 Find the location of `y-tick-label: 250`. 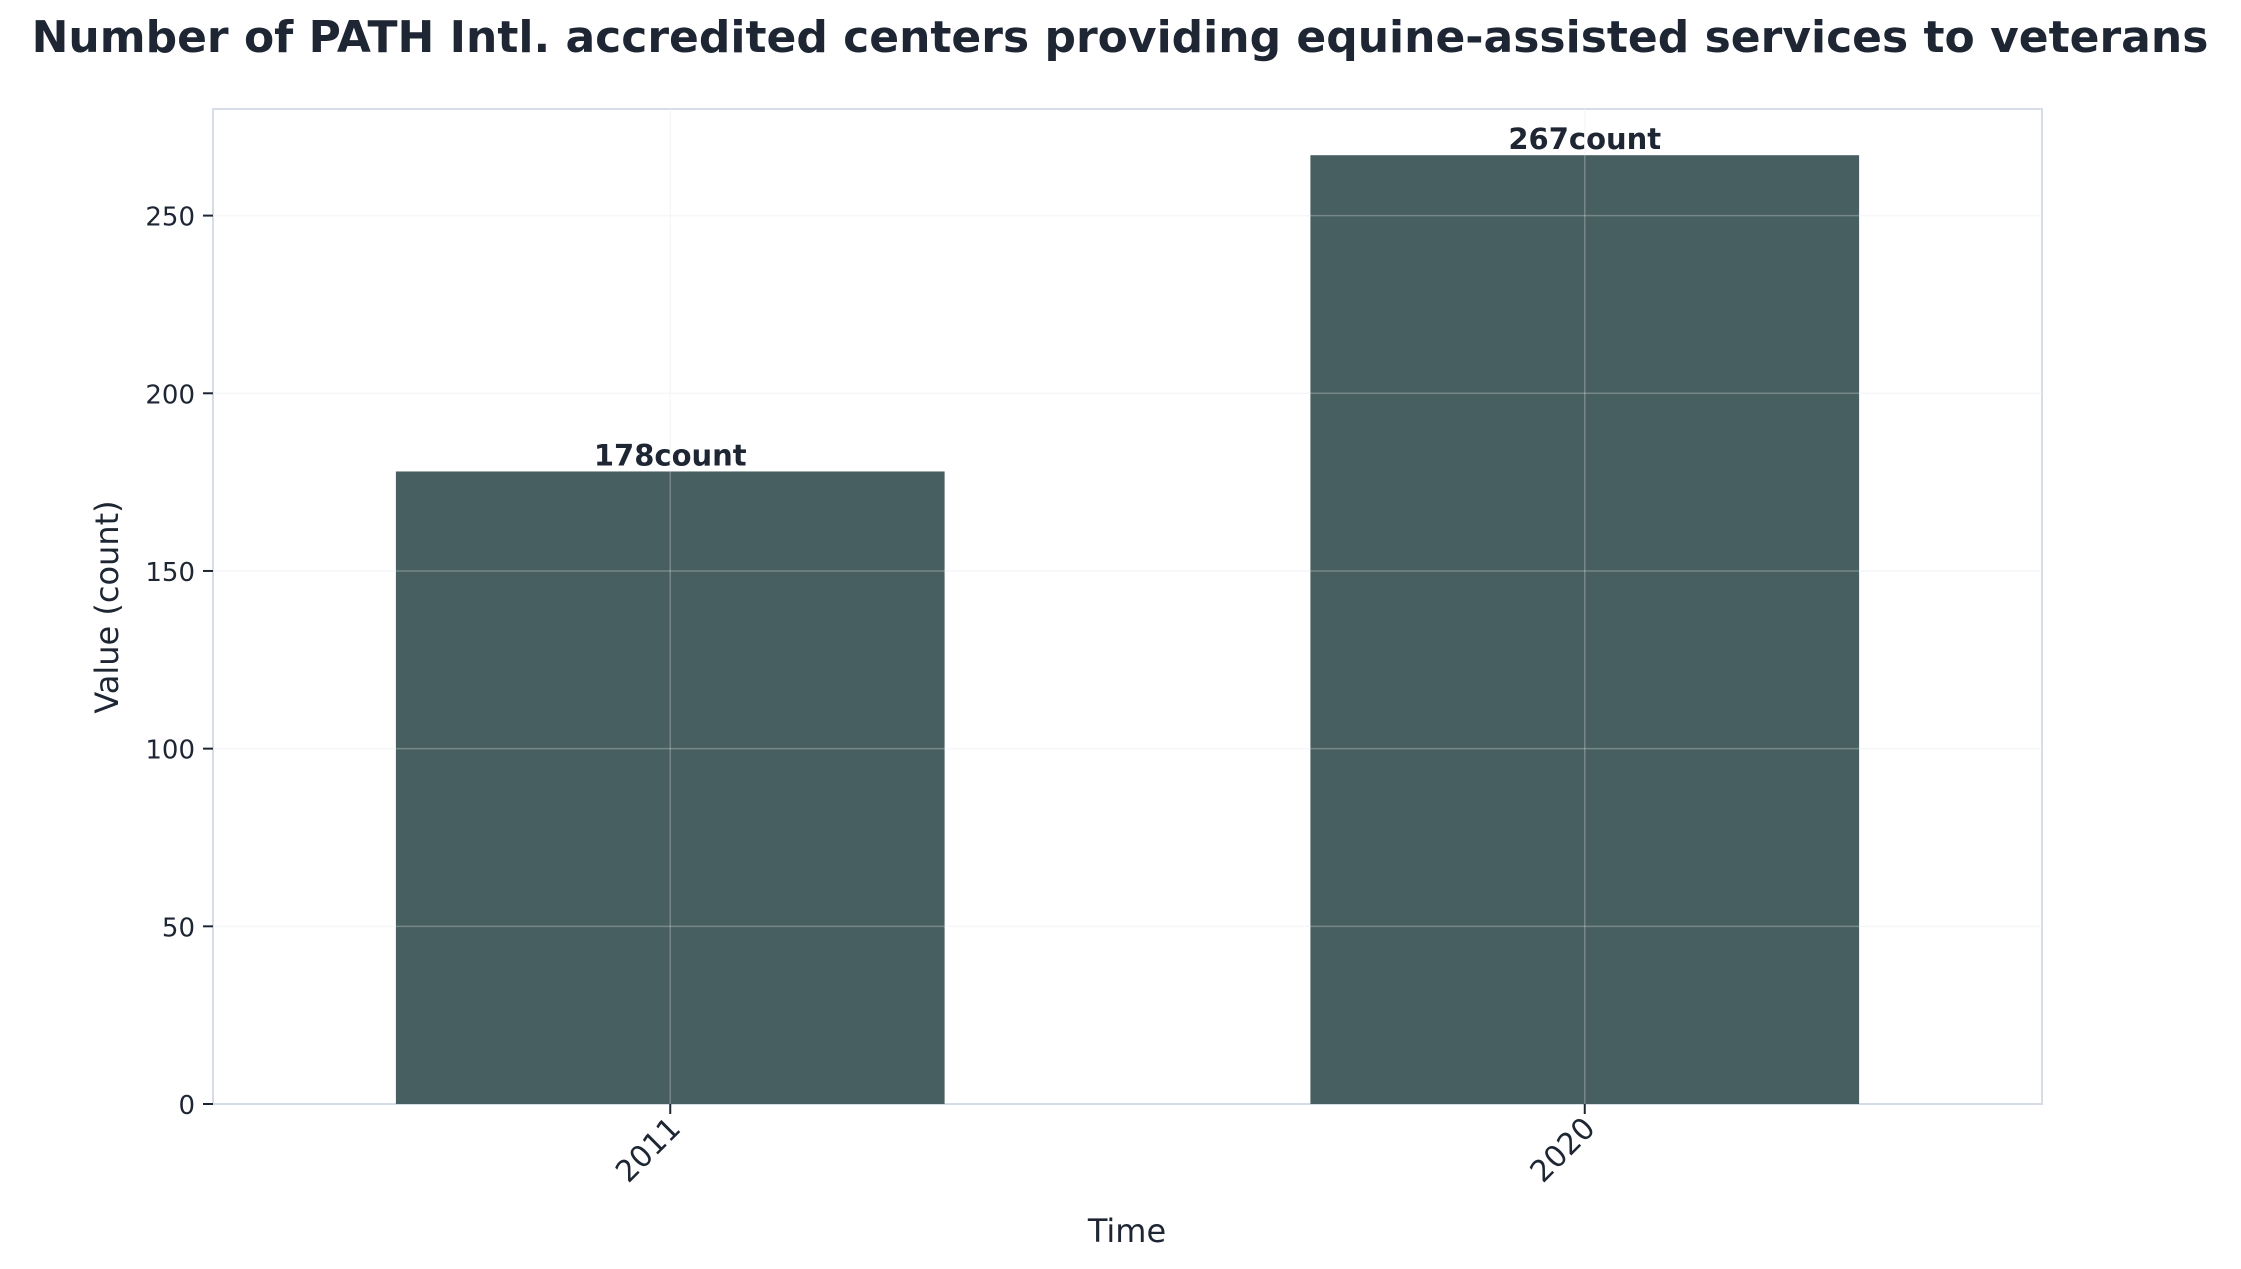

y-tick-label: 250 is located at coordinates (170, 218).